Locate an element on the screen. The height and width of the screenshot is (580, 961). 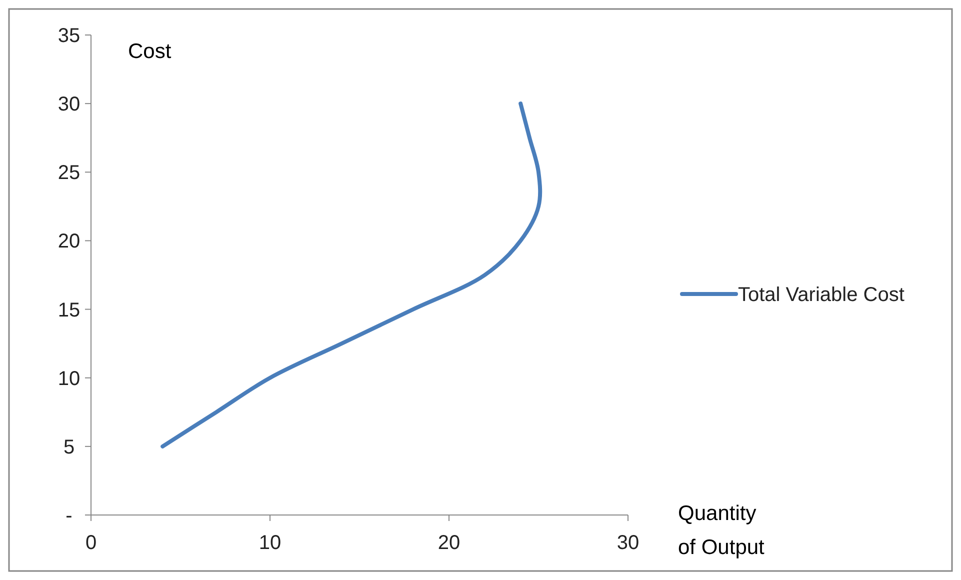
legend-label: Total Variable Cost is located at coordinates (821, 295).